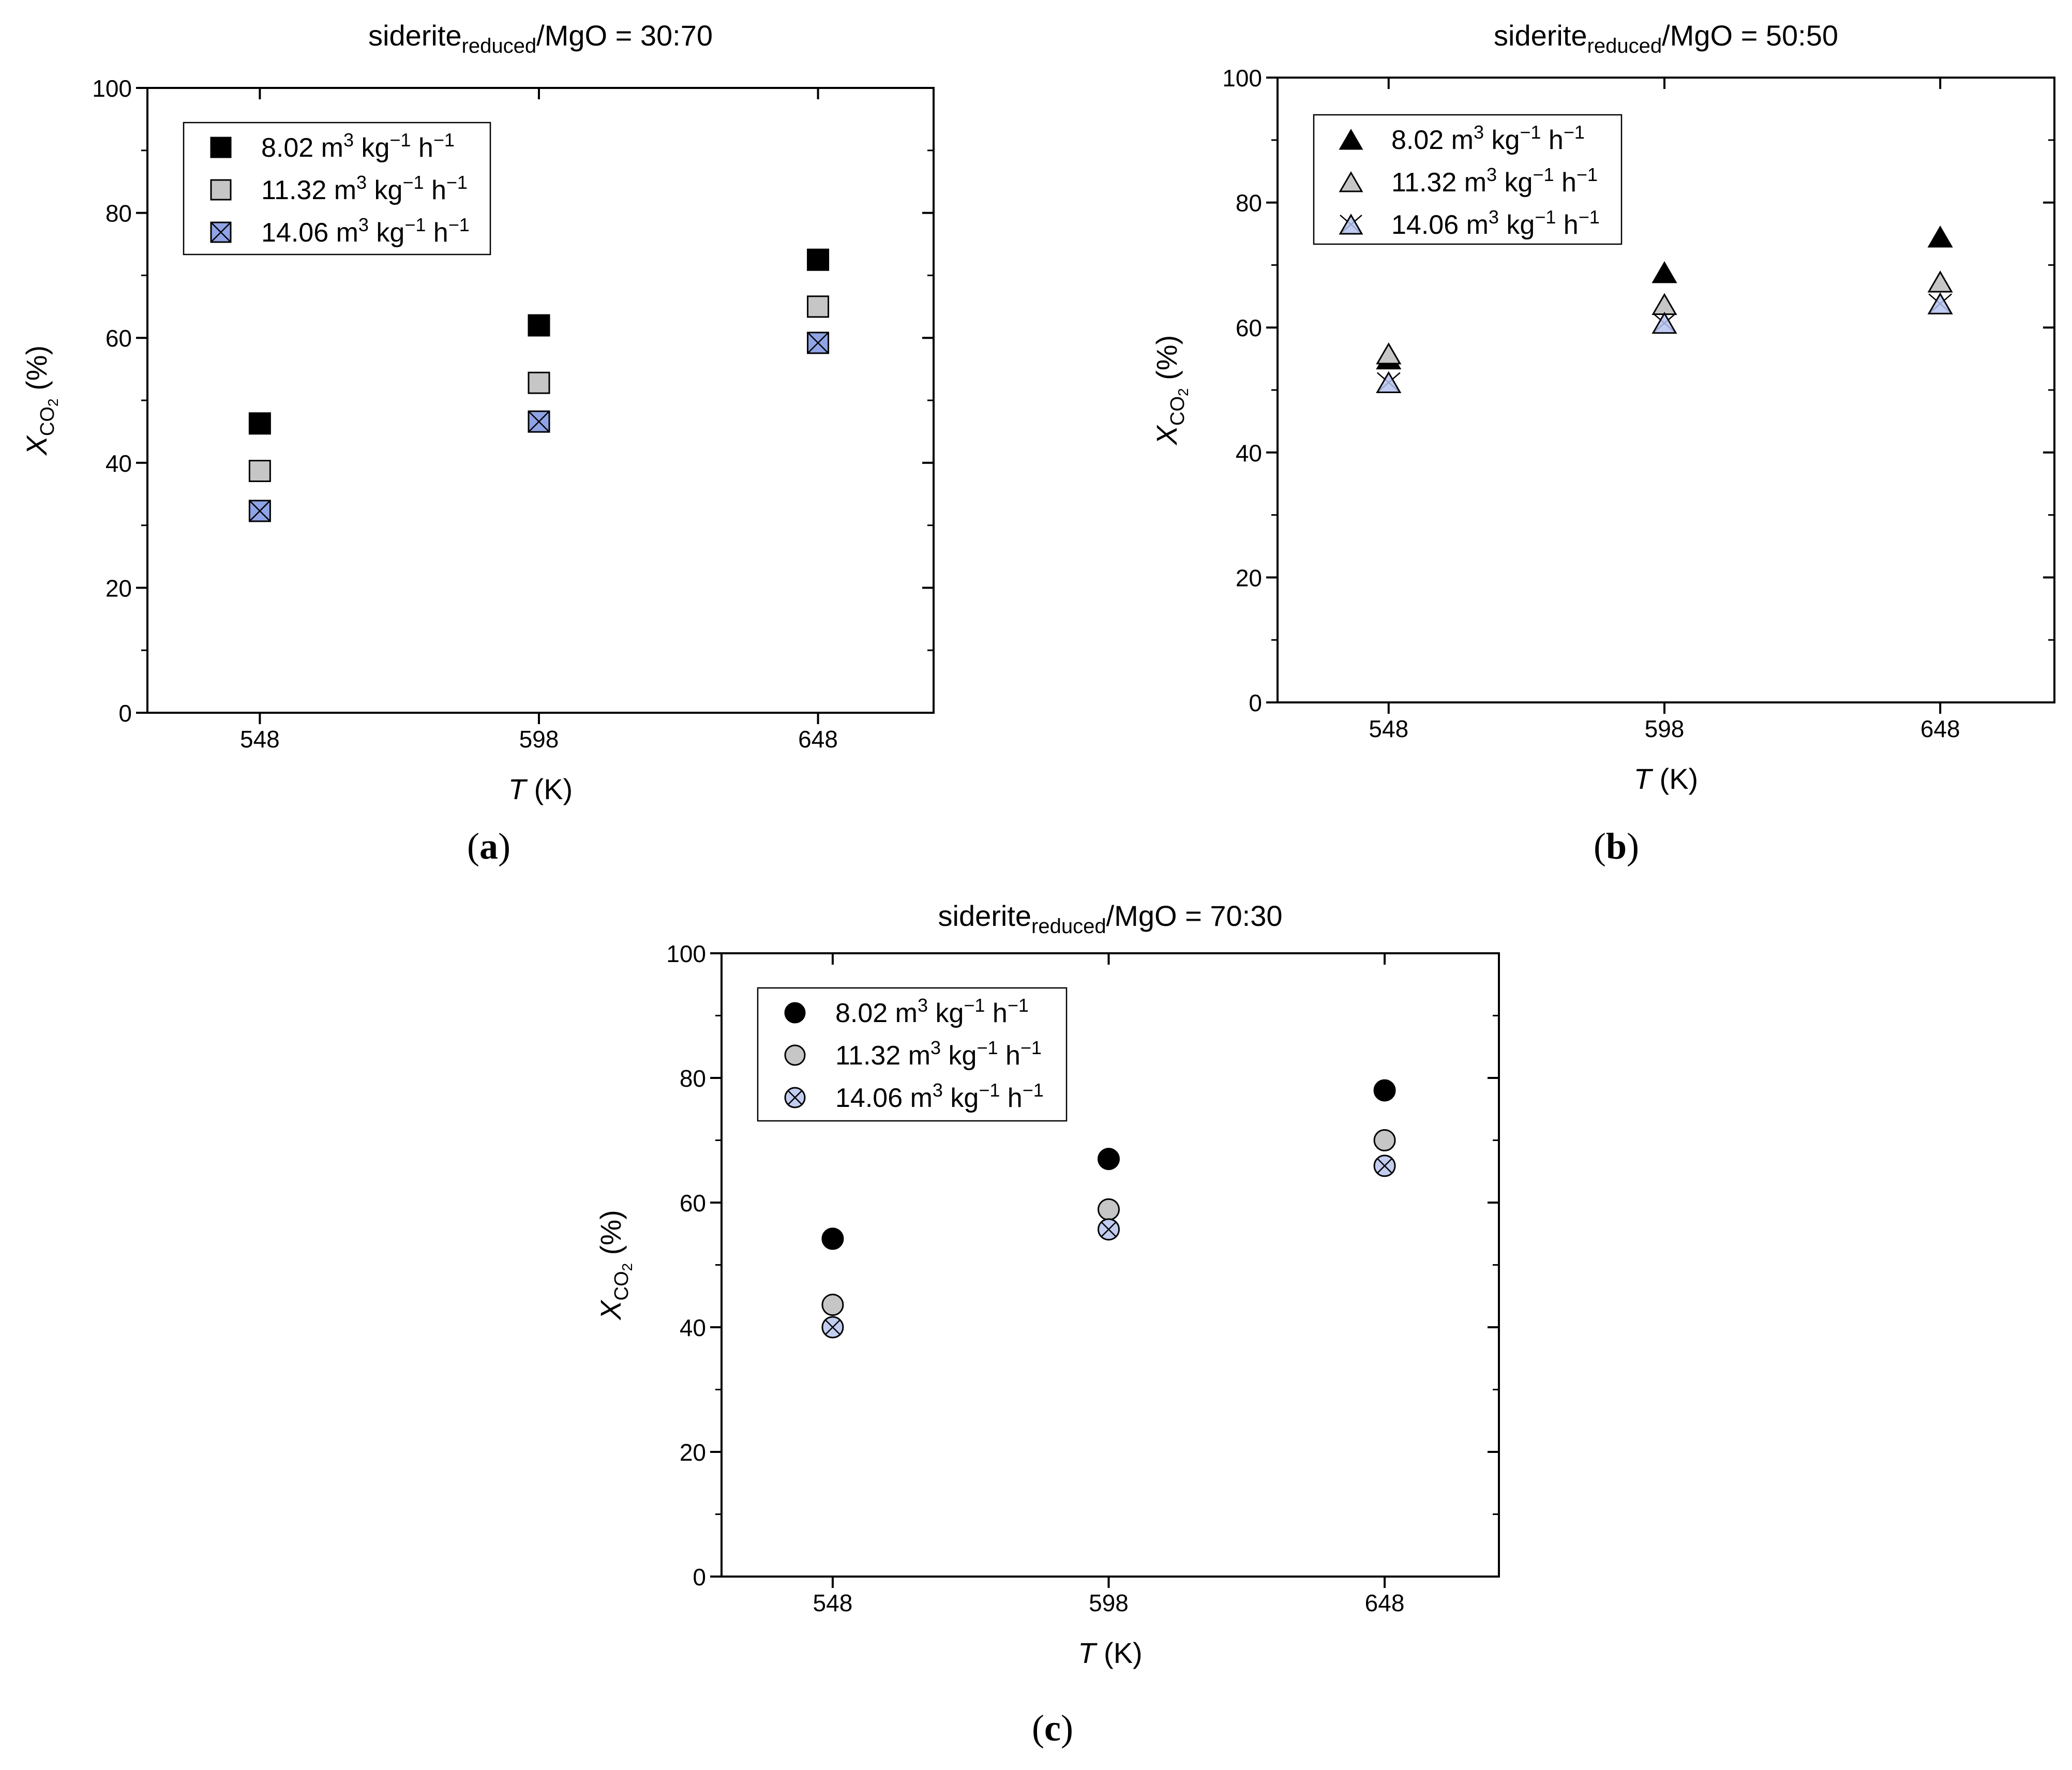 The image size is (2072, 1770). I want to click on chart-title: sideritereduced/MgO = 50:50, so click(1666, 38).